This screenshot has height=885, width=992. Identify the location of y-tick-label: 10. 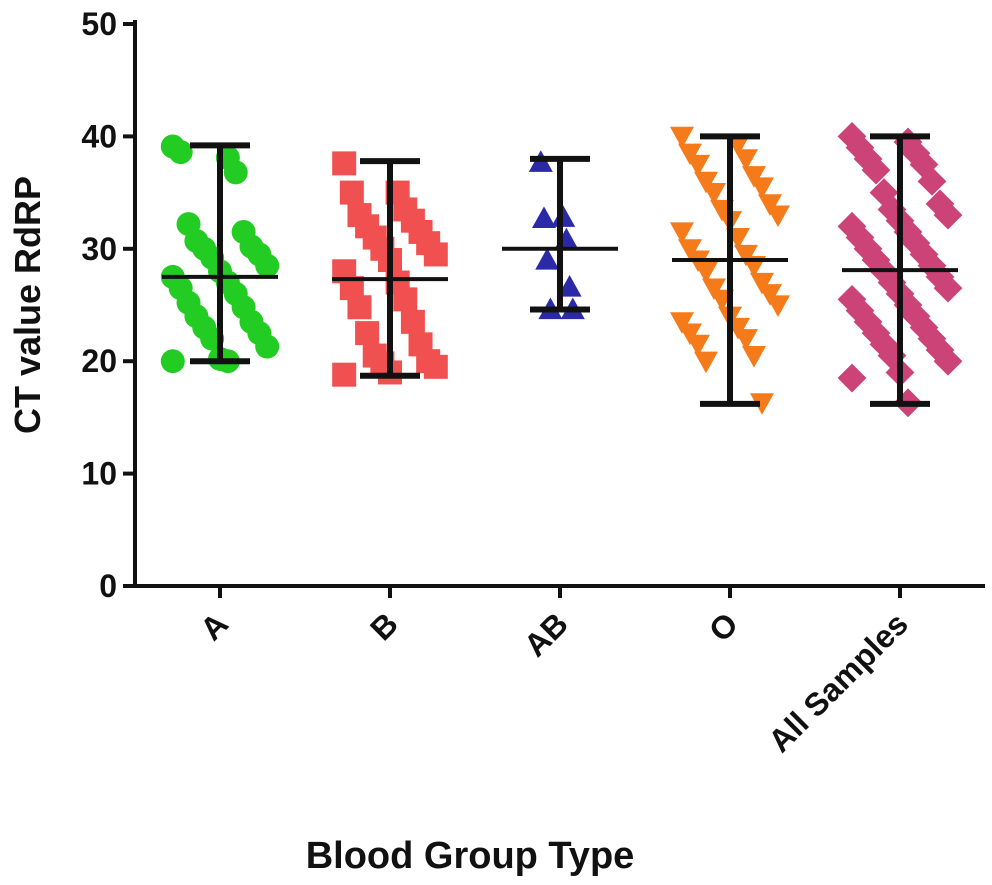
(99, 474).